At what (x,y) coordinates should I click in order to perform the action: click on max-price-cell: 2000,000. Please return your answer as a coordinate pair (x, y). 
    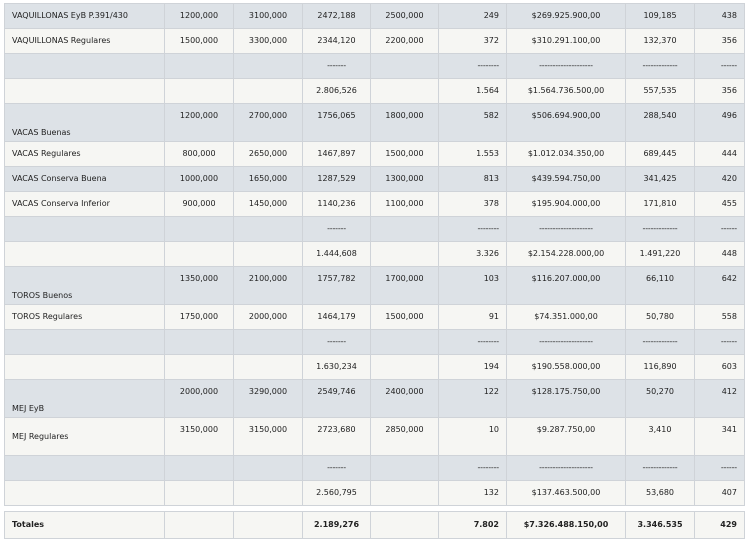
    Looking at the image, I should click on (268, 317).